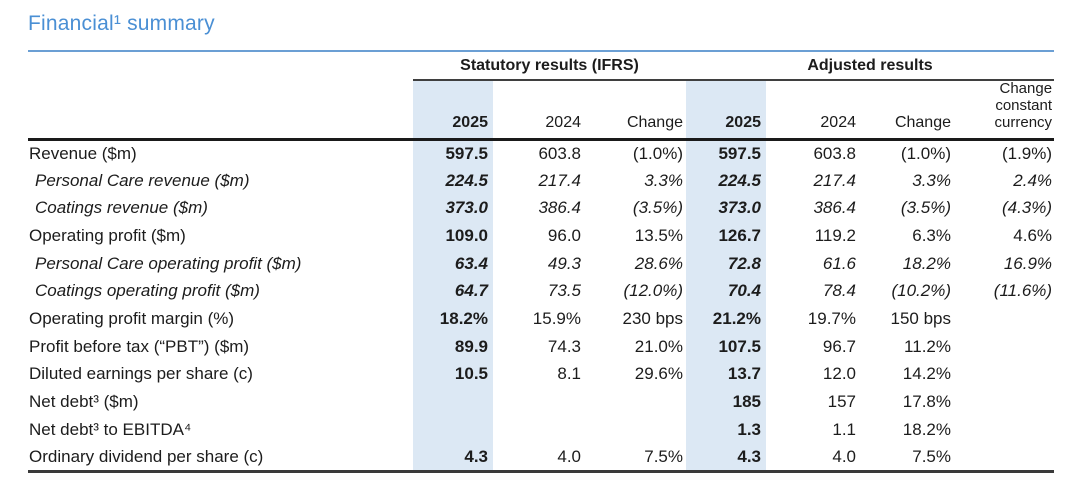  Describe the element at coordinates (834, 208) in the screenshot. I see `cell-adjusted-2024: 386.4` at that location.